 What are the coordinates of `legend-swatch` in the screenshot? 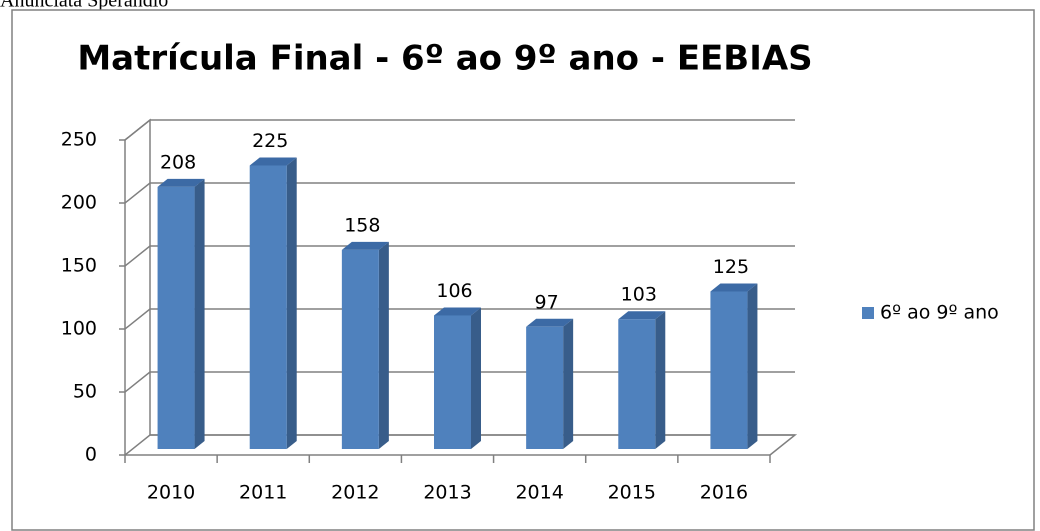 It's located at (868, 313).